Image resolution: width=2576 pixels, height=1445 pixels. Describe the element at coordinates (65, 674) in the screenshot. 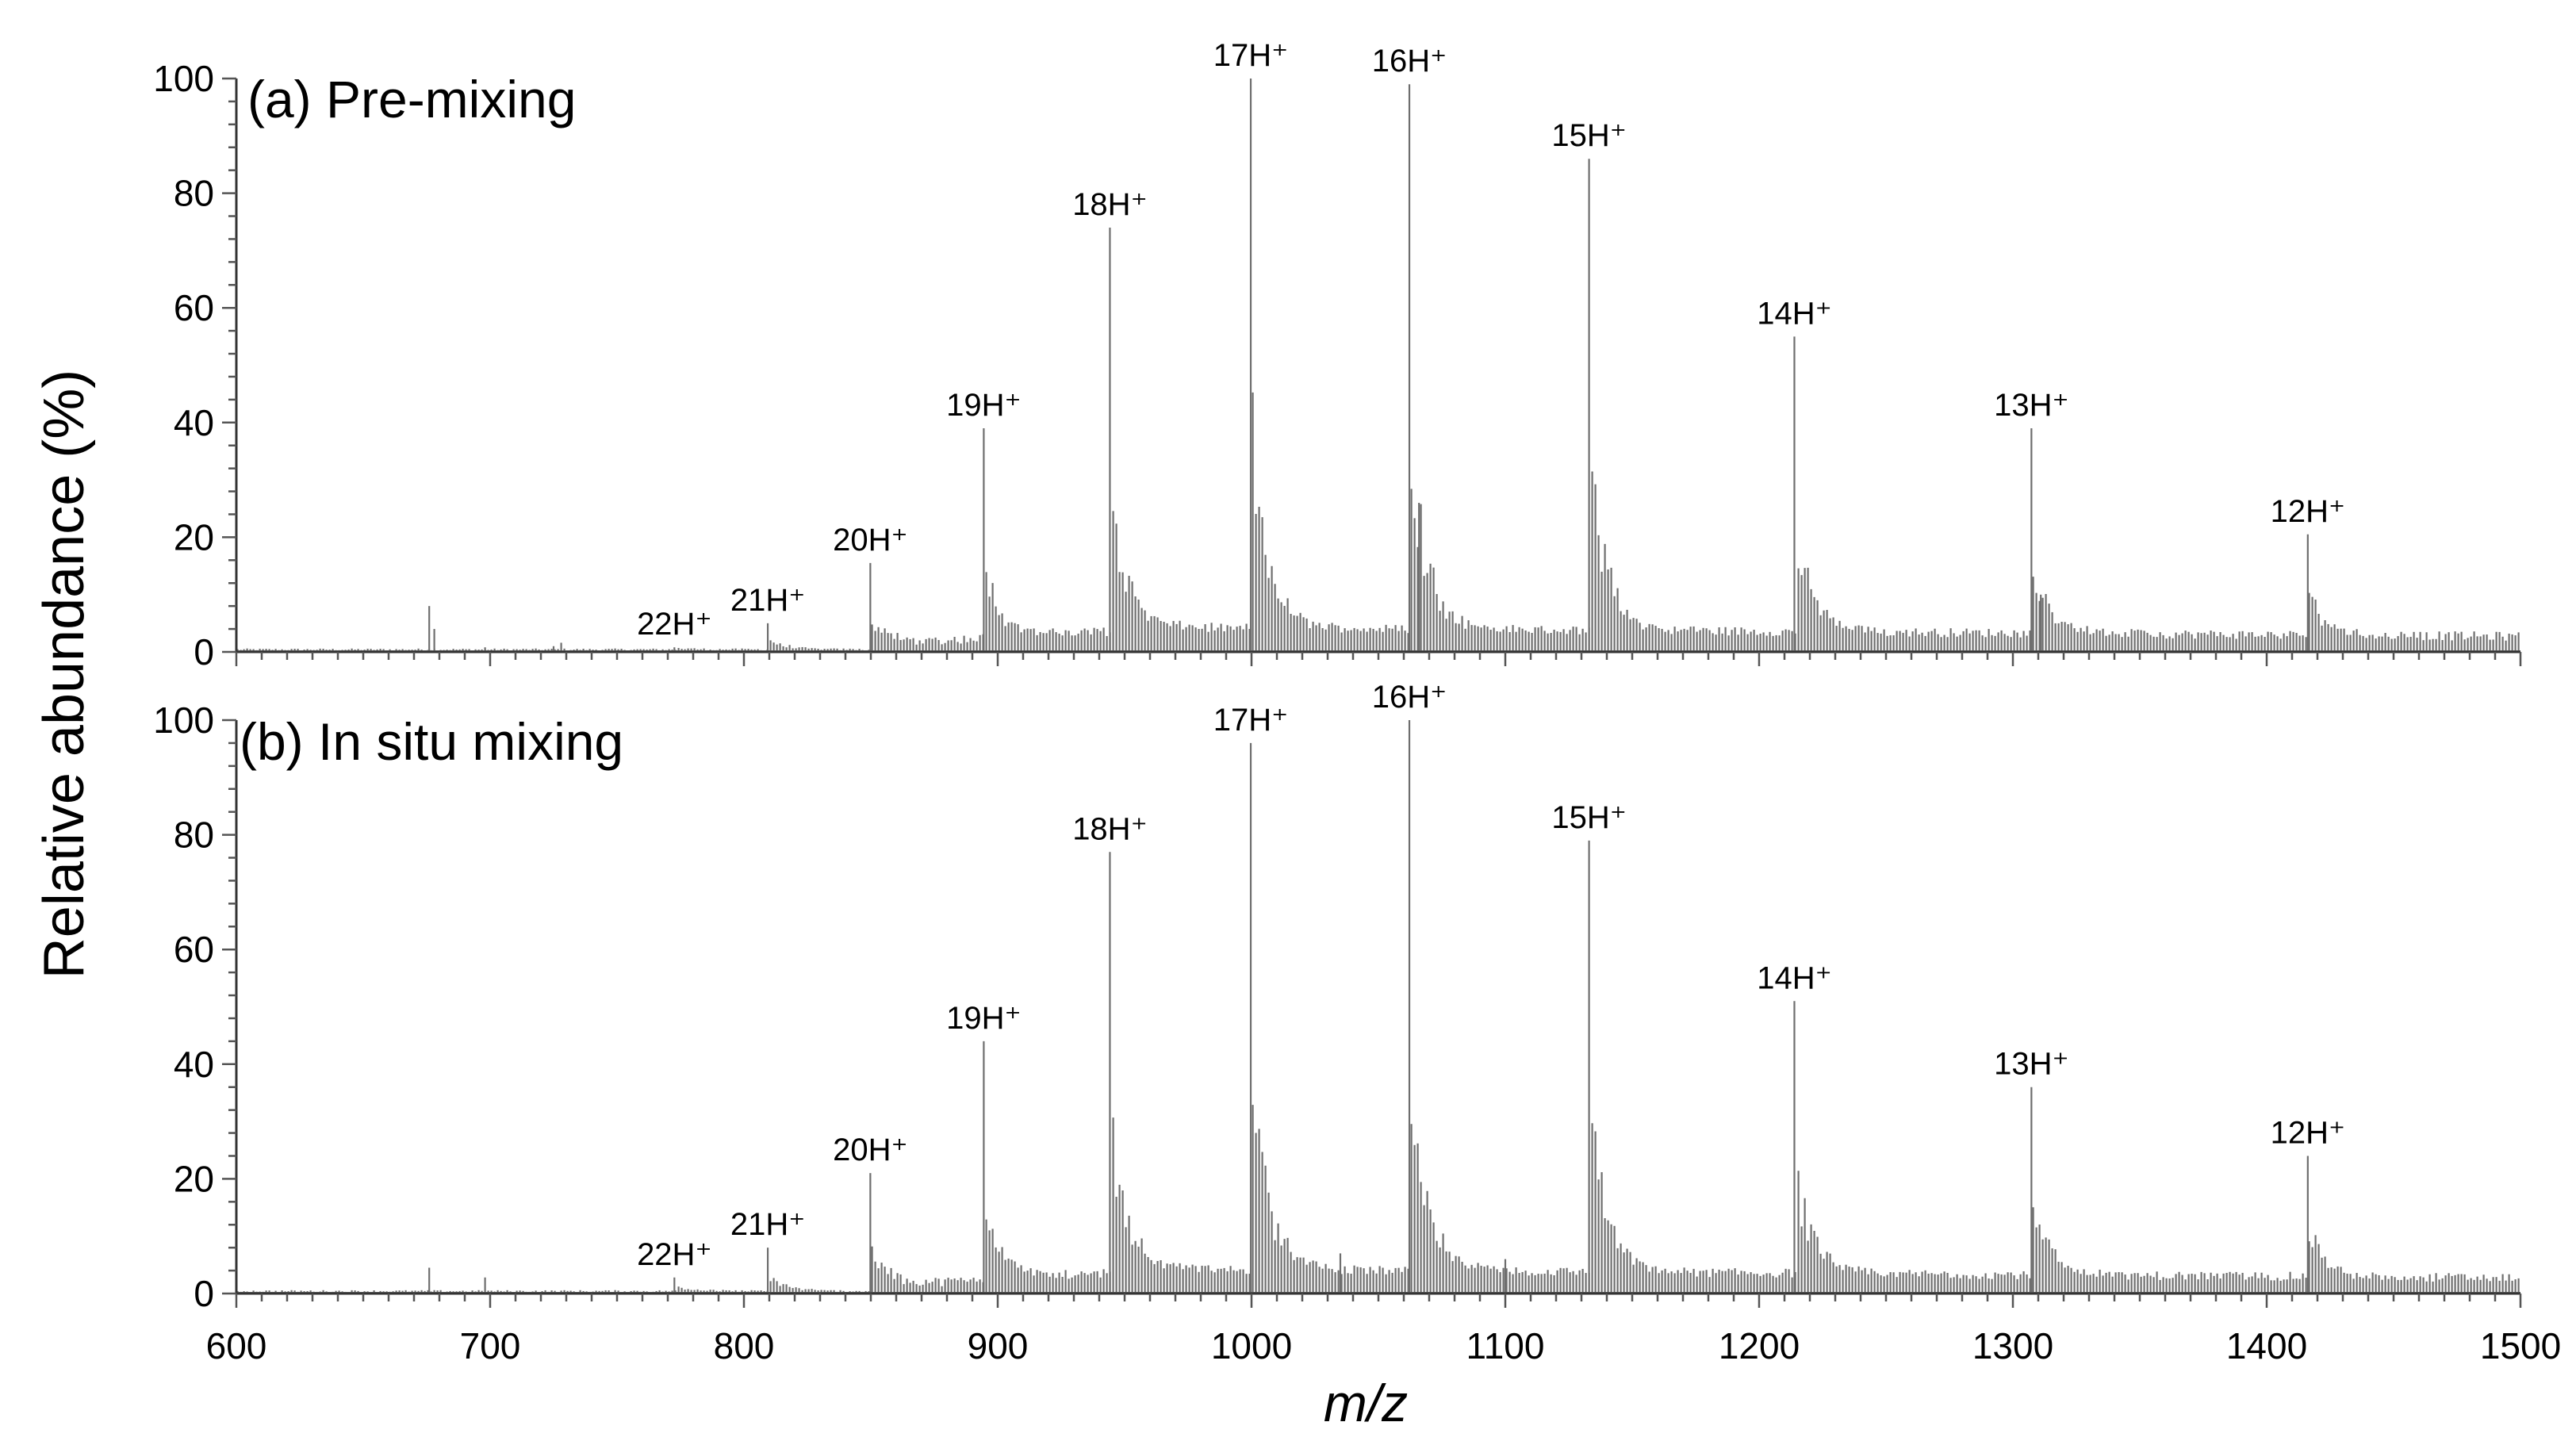

I see `y-axis-label: Relative abundance (%)` at that location.